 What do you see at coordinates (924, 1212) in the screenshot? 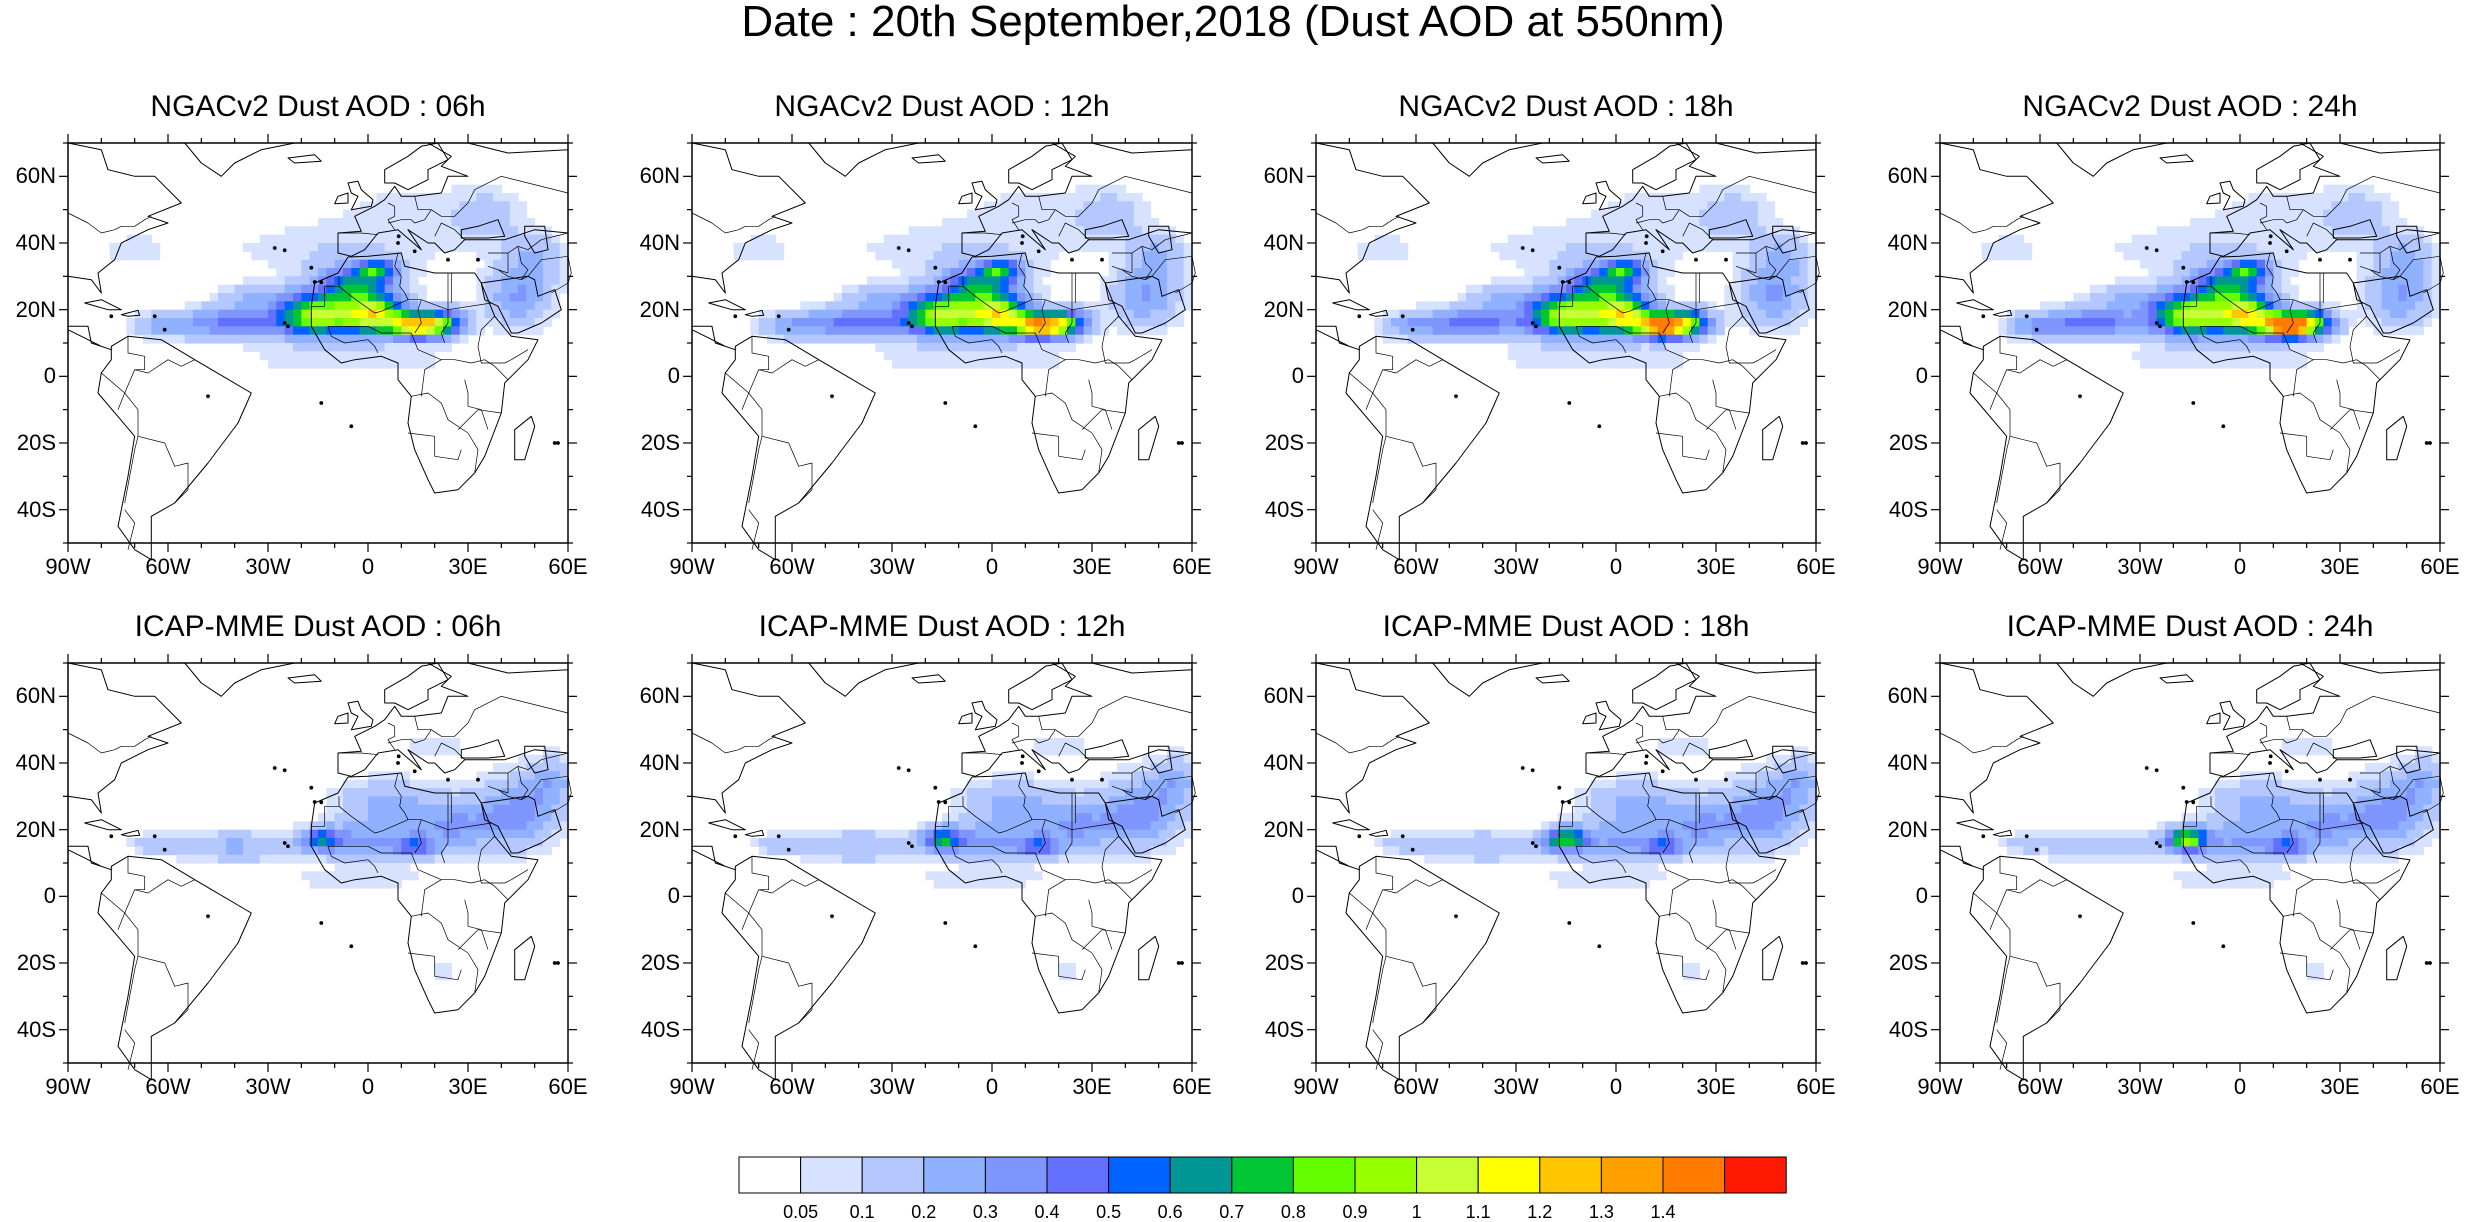
I see `colorbar-label: 0.2` at bounding box center [924, 1212].